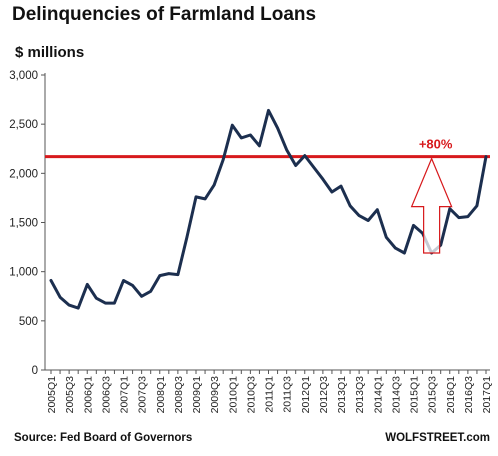 The image size is (498, 456). Describe the element at coordinates (23, 76) in the screenshot. I see `y-tick-label: 3,000` at that location.